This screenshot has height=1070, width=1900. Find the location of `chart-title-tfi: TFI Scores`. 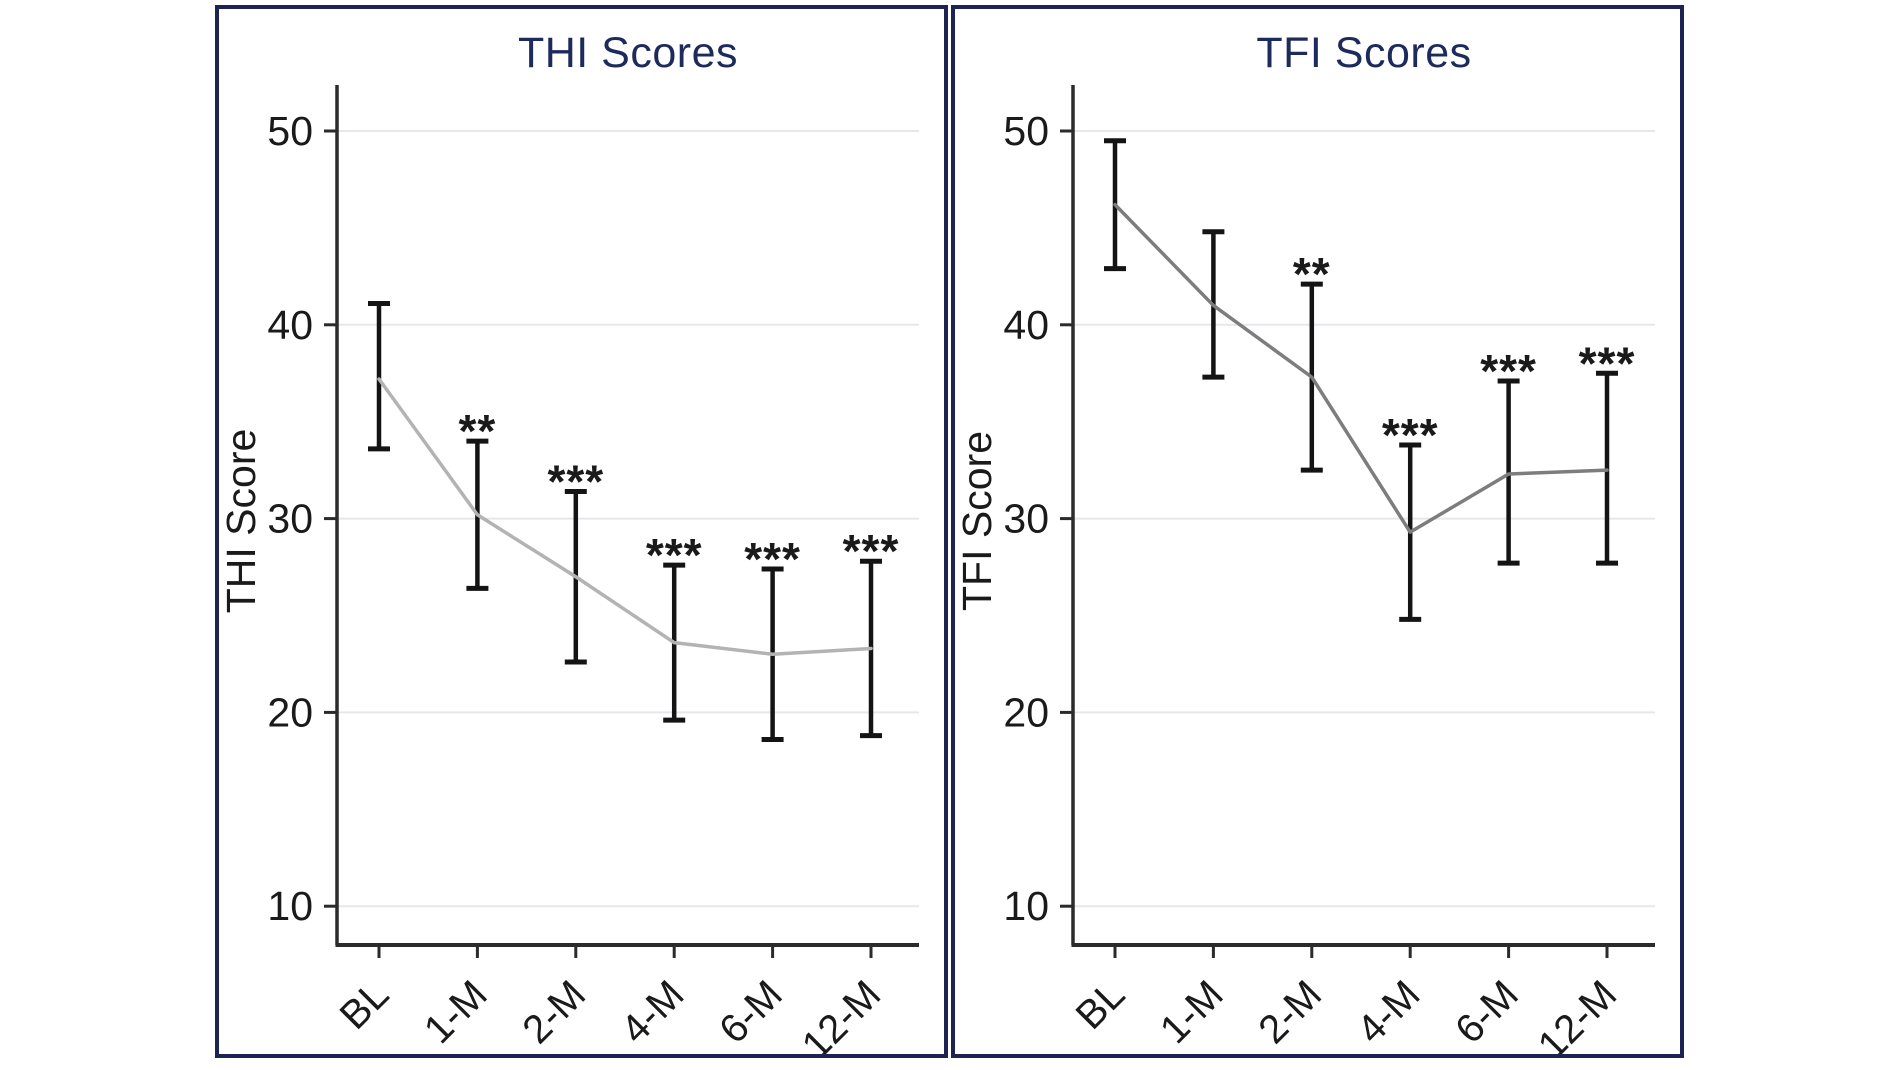

chart-title-tfi: TFI Scores is located at coordinates (1364, 53).